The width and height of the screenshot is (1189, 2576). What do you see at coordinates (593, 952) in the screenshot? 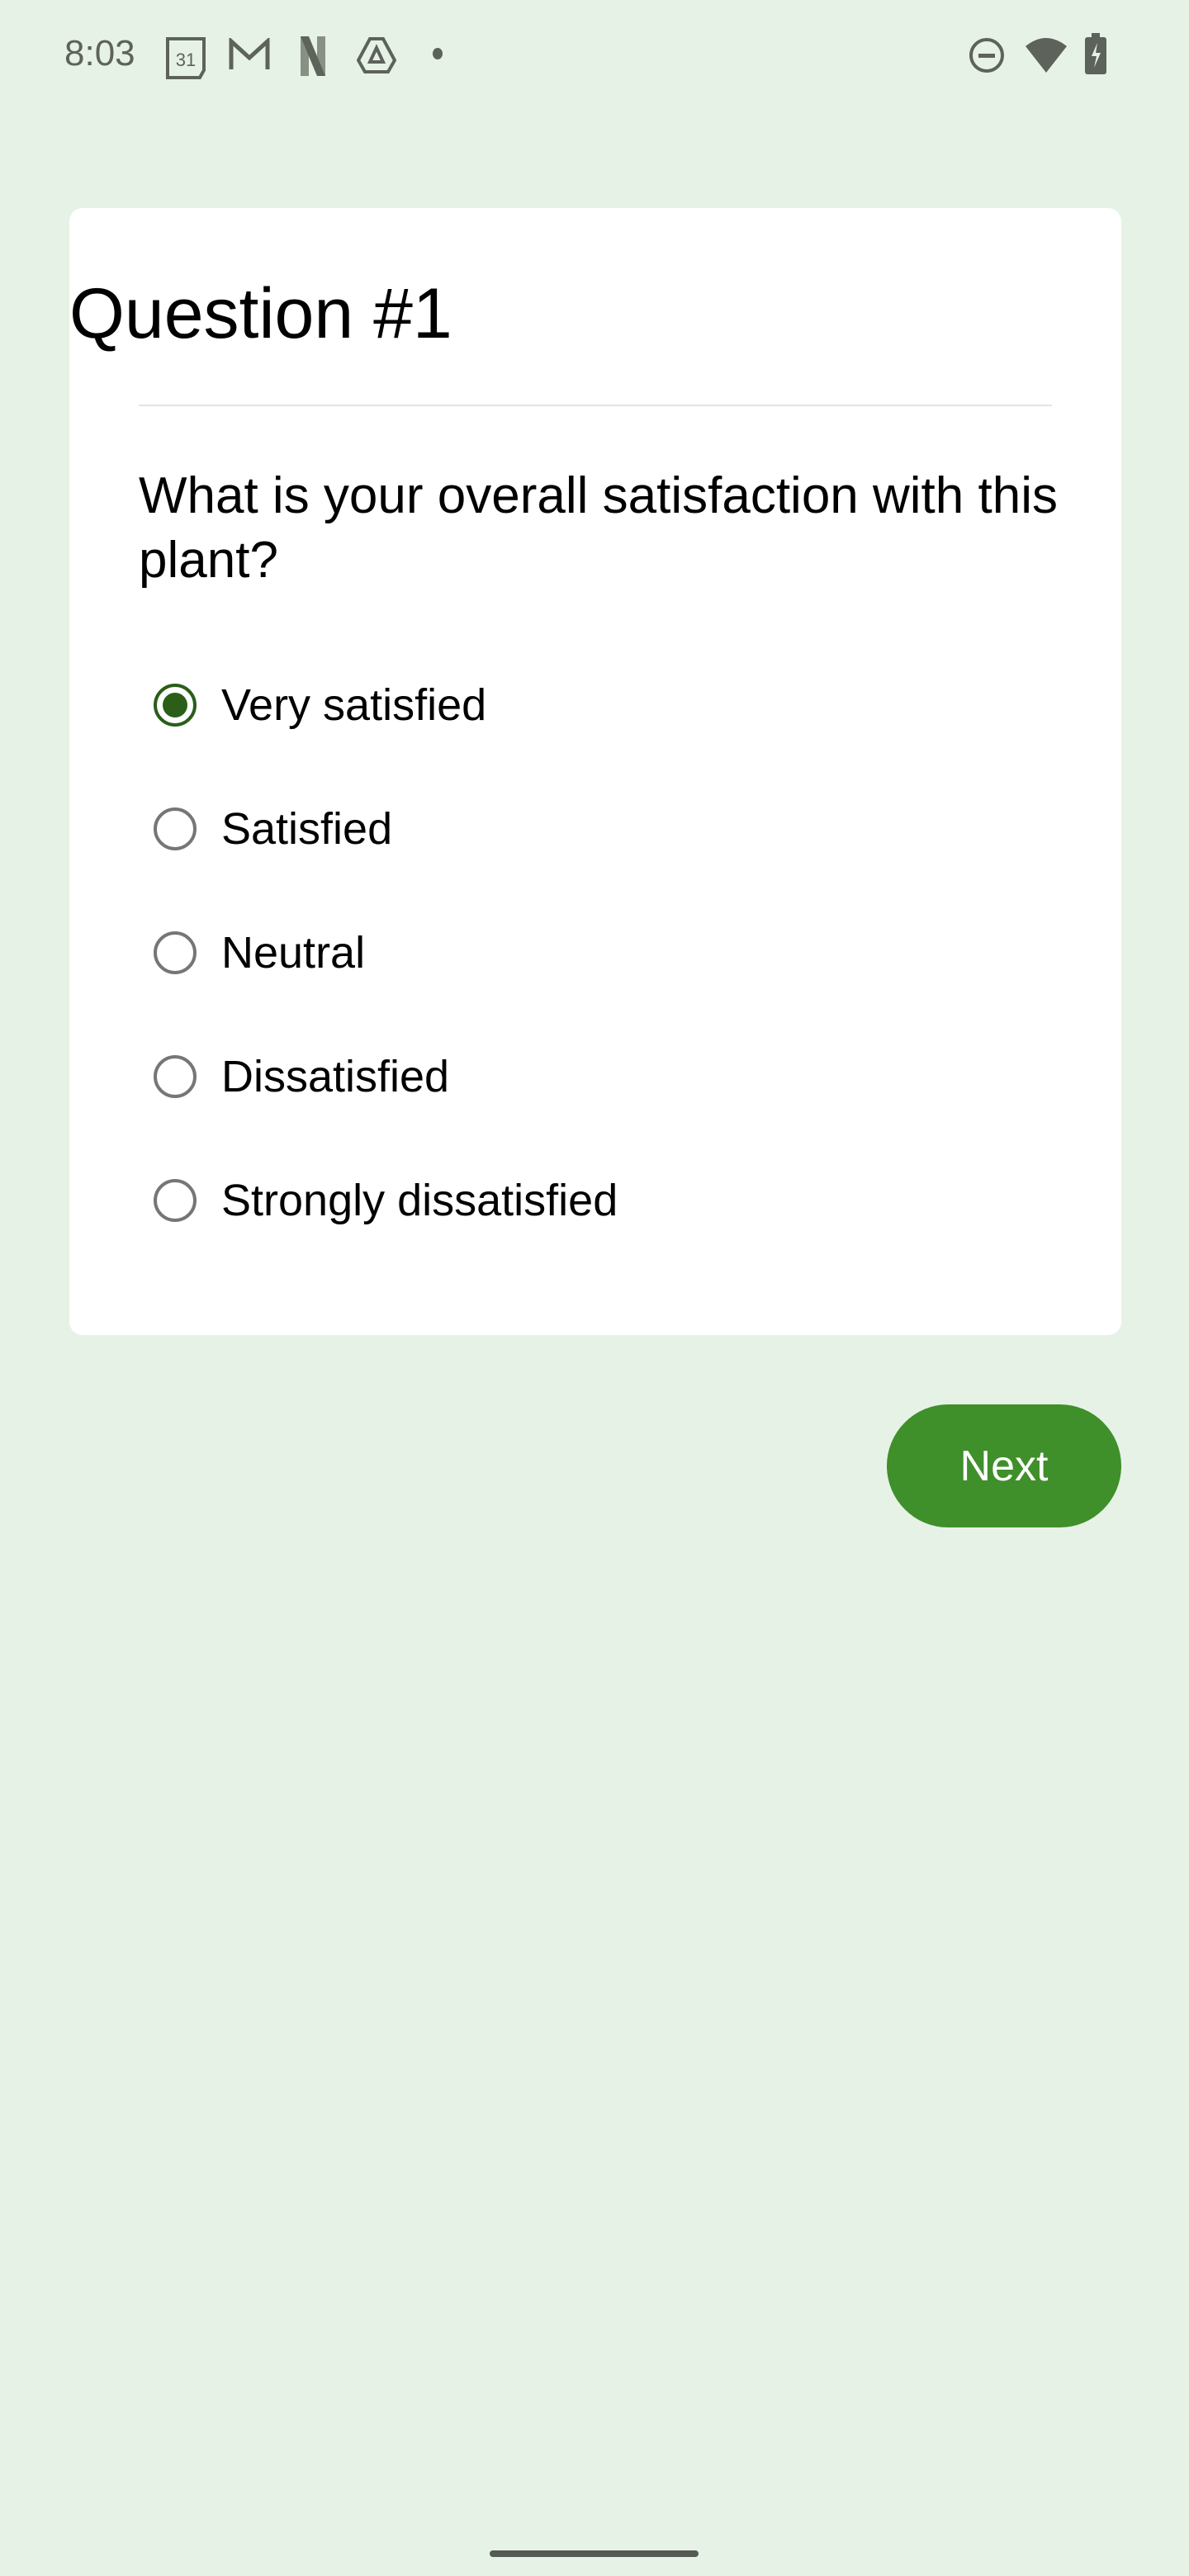
I see `option-neutral: Neutral` at bounding box center [593, 952].